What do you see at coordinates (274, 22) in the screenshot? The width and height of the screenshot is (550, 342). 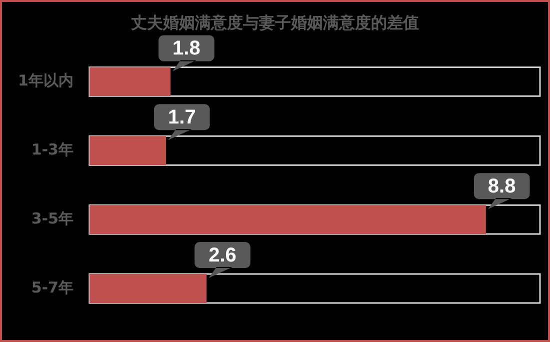 I see `chart-title: 丈夫婚姻满意度与妻子婚姻满意度的差值` at bounding box center [274, 22].